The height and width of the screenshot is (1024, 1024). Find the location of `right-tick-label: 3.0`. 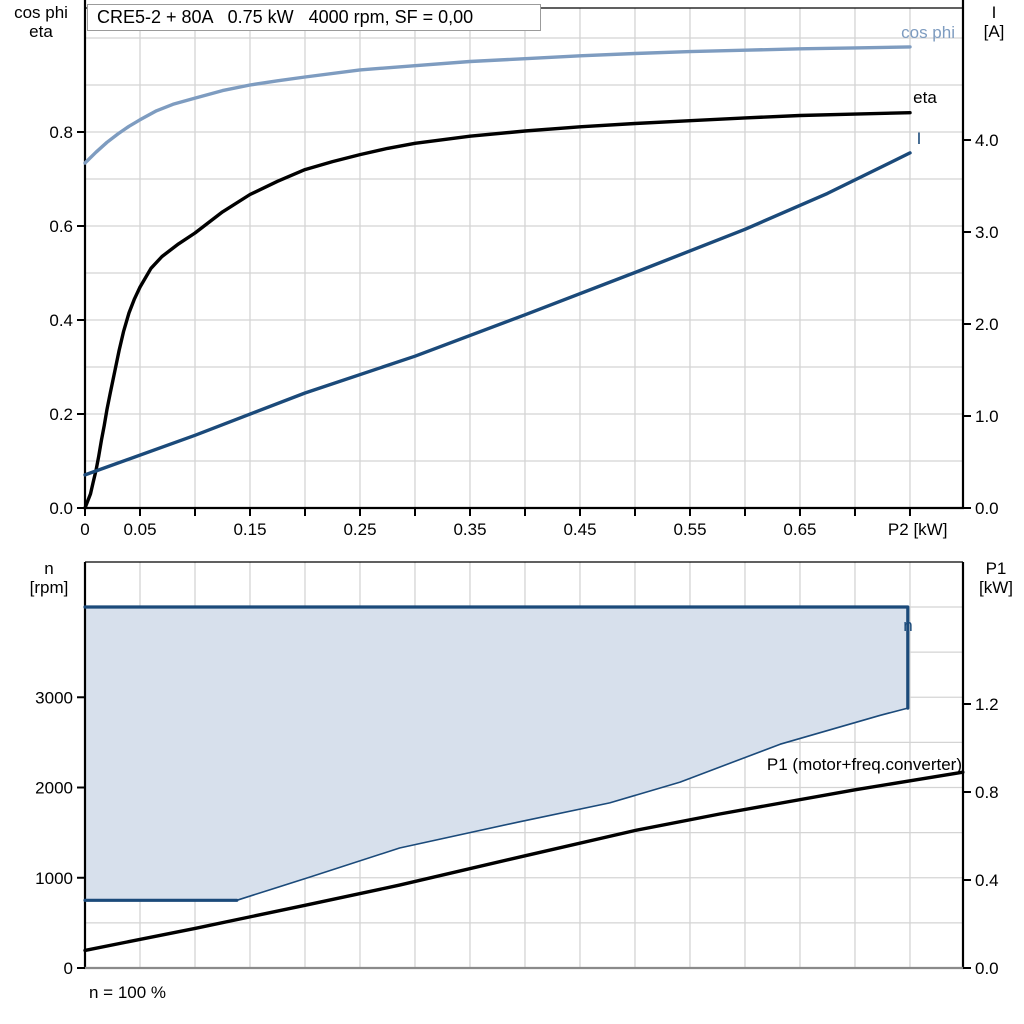

right-tick-label: 3.0 is located at coordinates (987, 232).